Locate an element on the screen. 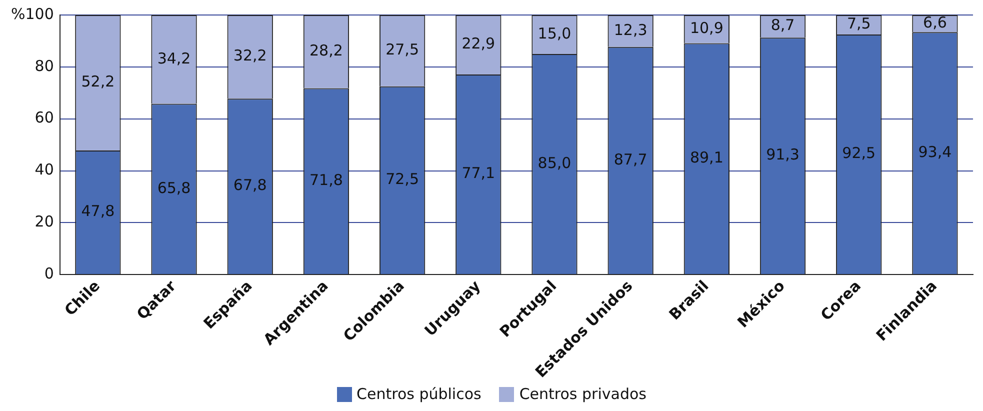 Image resolution: width=983 pixels, height=411 pixels. data-label: 32,2 is located at coordinates (250, 55).